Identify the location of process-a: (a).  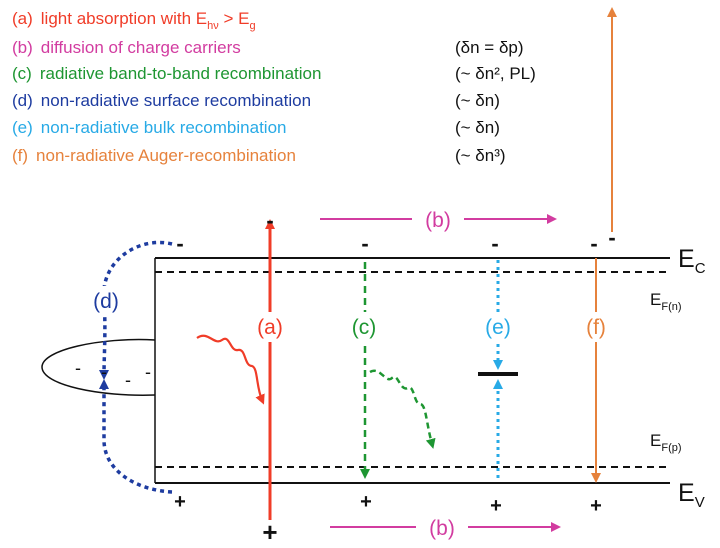
(241, 369).